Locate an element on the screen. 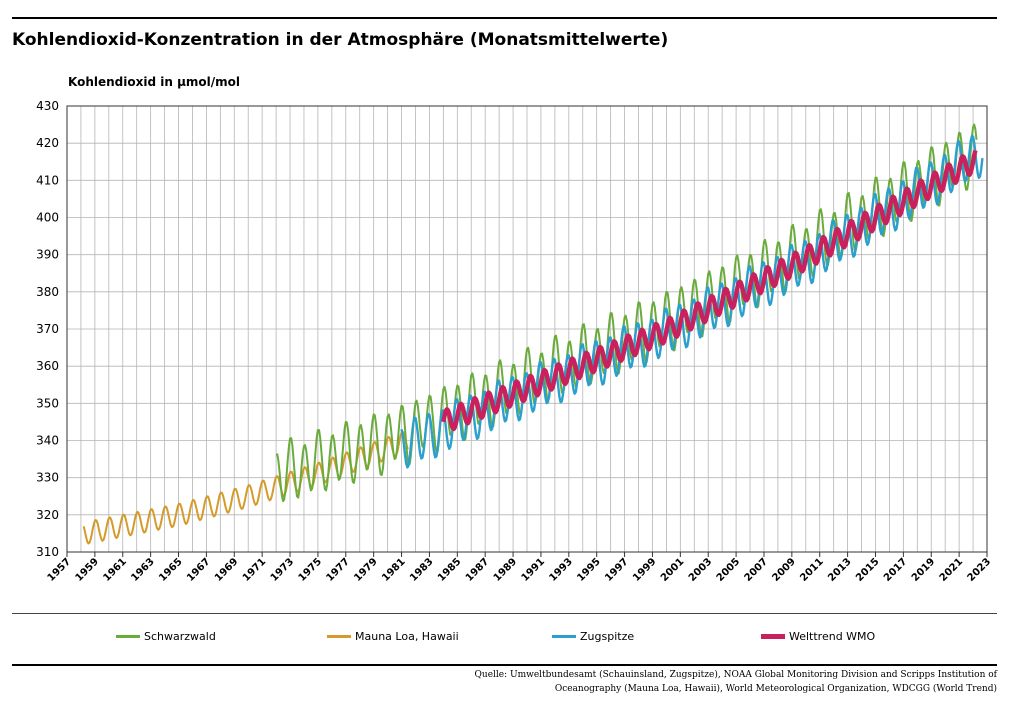 The height and width of the screenshot is (709, 1024). x-tick-label: 2001 is located at coordinates (672, 569).